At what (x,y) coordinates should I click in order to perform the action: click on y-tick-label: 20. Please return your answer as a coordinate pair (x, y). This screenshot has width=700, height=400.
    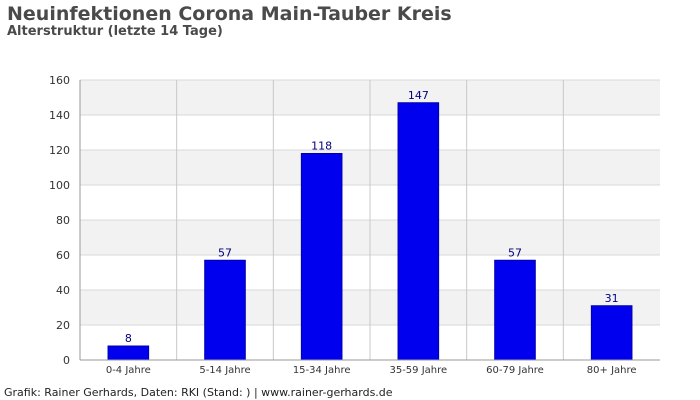
    Looking at the image, I should click on (63, 325).